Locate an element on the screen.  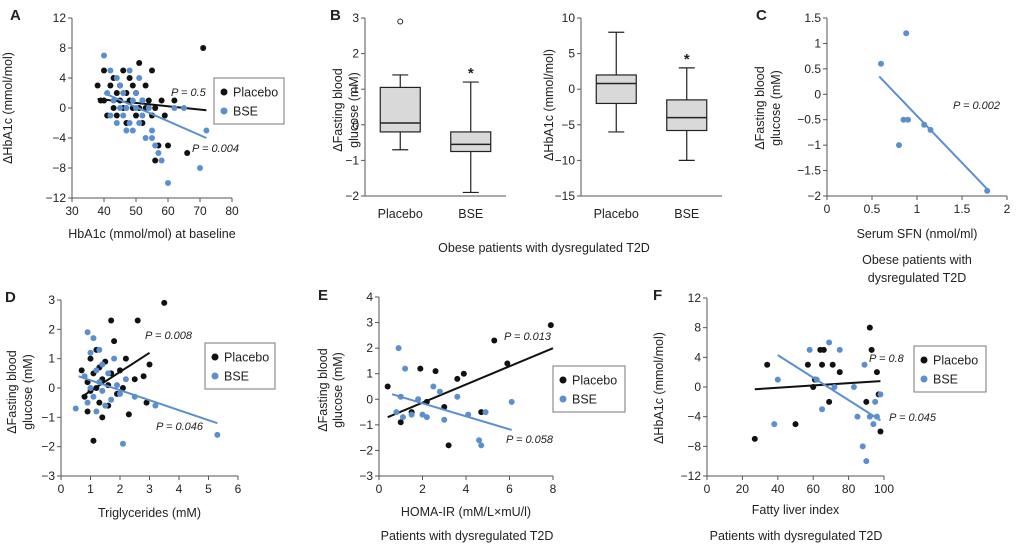
caption-panel-e: Patients with dysregulated T2D is located at coordinates (467, 536).